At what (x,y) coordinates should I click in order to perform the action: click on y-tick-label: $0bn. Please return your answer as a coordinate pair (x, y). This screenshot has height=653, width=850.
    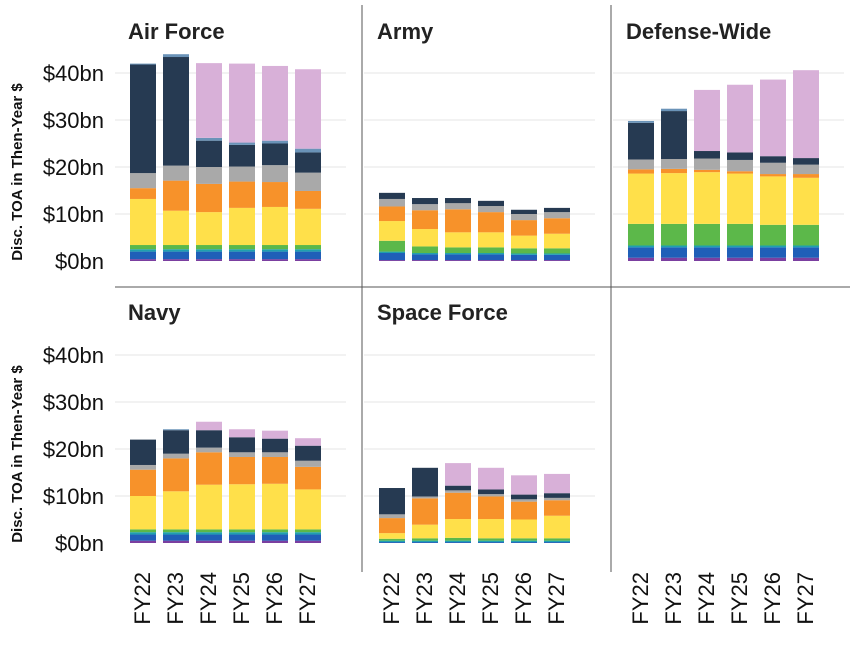
    Looking at the image, I should click on (79, 543).